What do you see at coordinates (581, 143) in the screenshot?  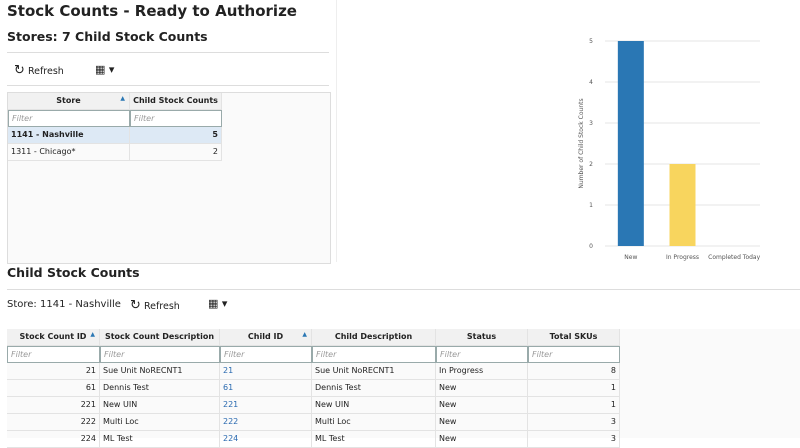 I see `y-axis-label: Number of Child Stock Counts` at bounding box center [581, 143].